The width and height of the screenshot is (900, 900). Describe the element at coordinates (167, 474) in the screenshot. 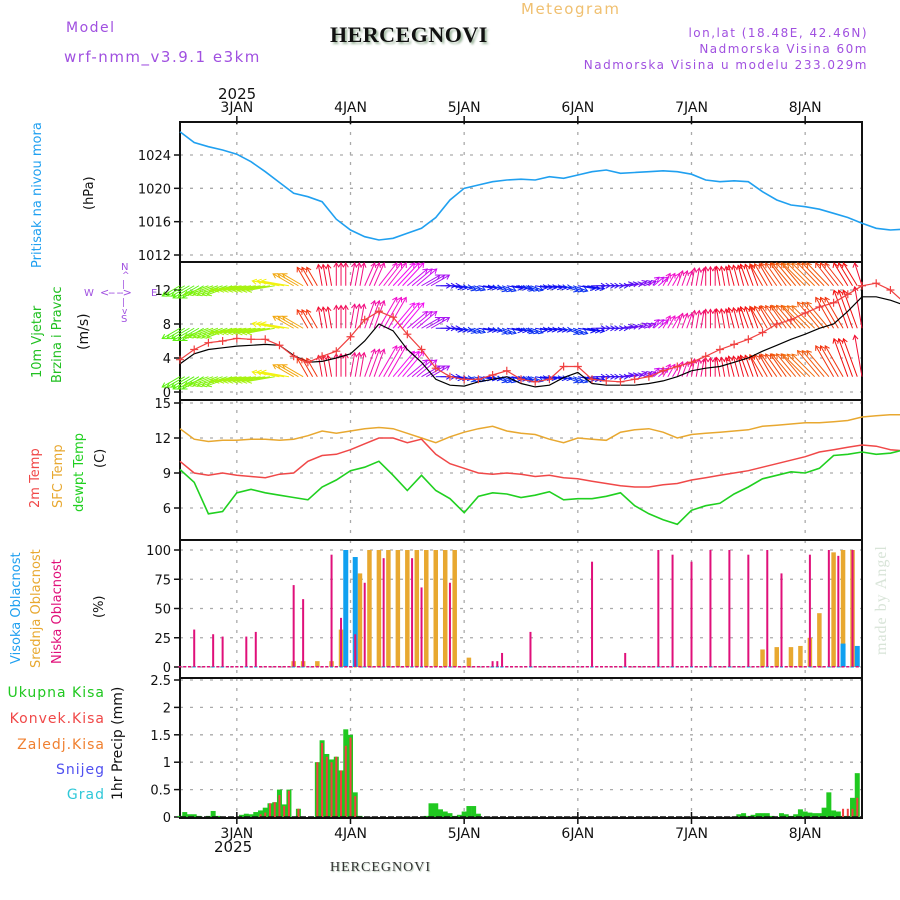

I see `temp-ytick-label: 9` at that location.